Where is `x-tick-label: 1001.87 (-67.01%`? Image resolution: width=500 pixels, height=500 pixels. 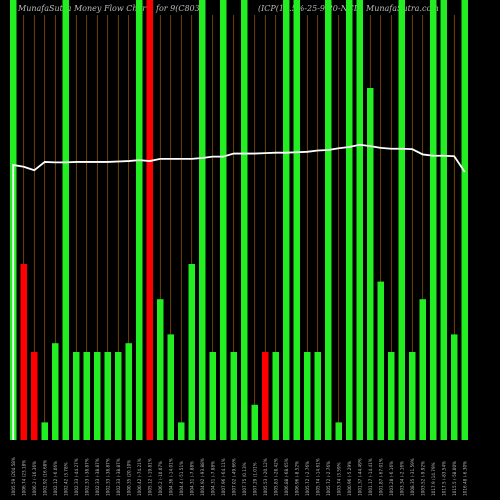 x-tick-label: 1001.87 (-67.01% is located at coordinates (380, 477).